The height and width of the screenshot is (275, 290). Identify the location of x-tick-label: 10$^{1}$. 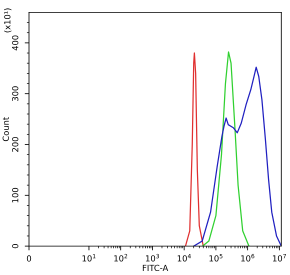
(89, 258).